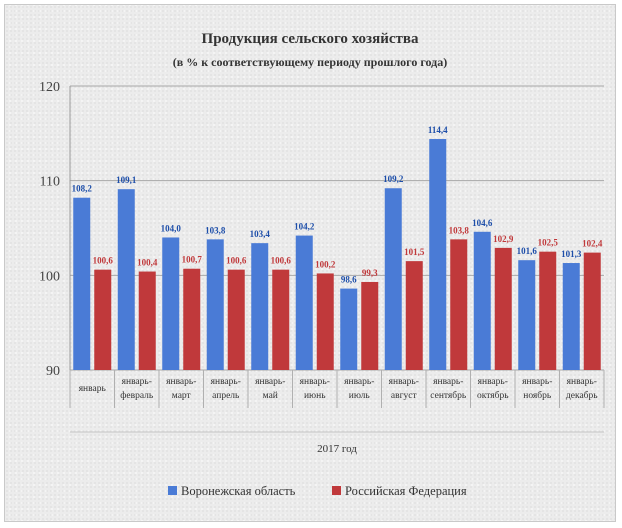 Image resolution: width=622 pixels, height=528 pixels. I want to click on data-label-voronezh: 101,6, so click(527, 251).